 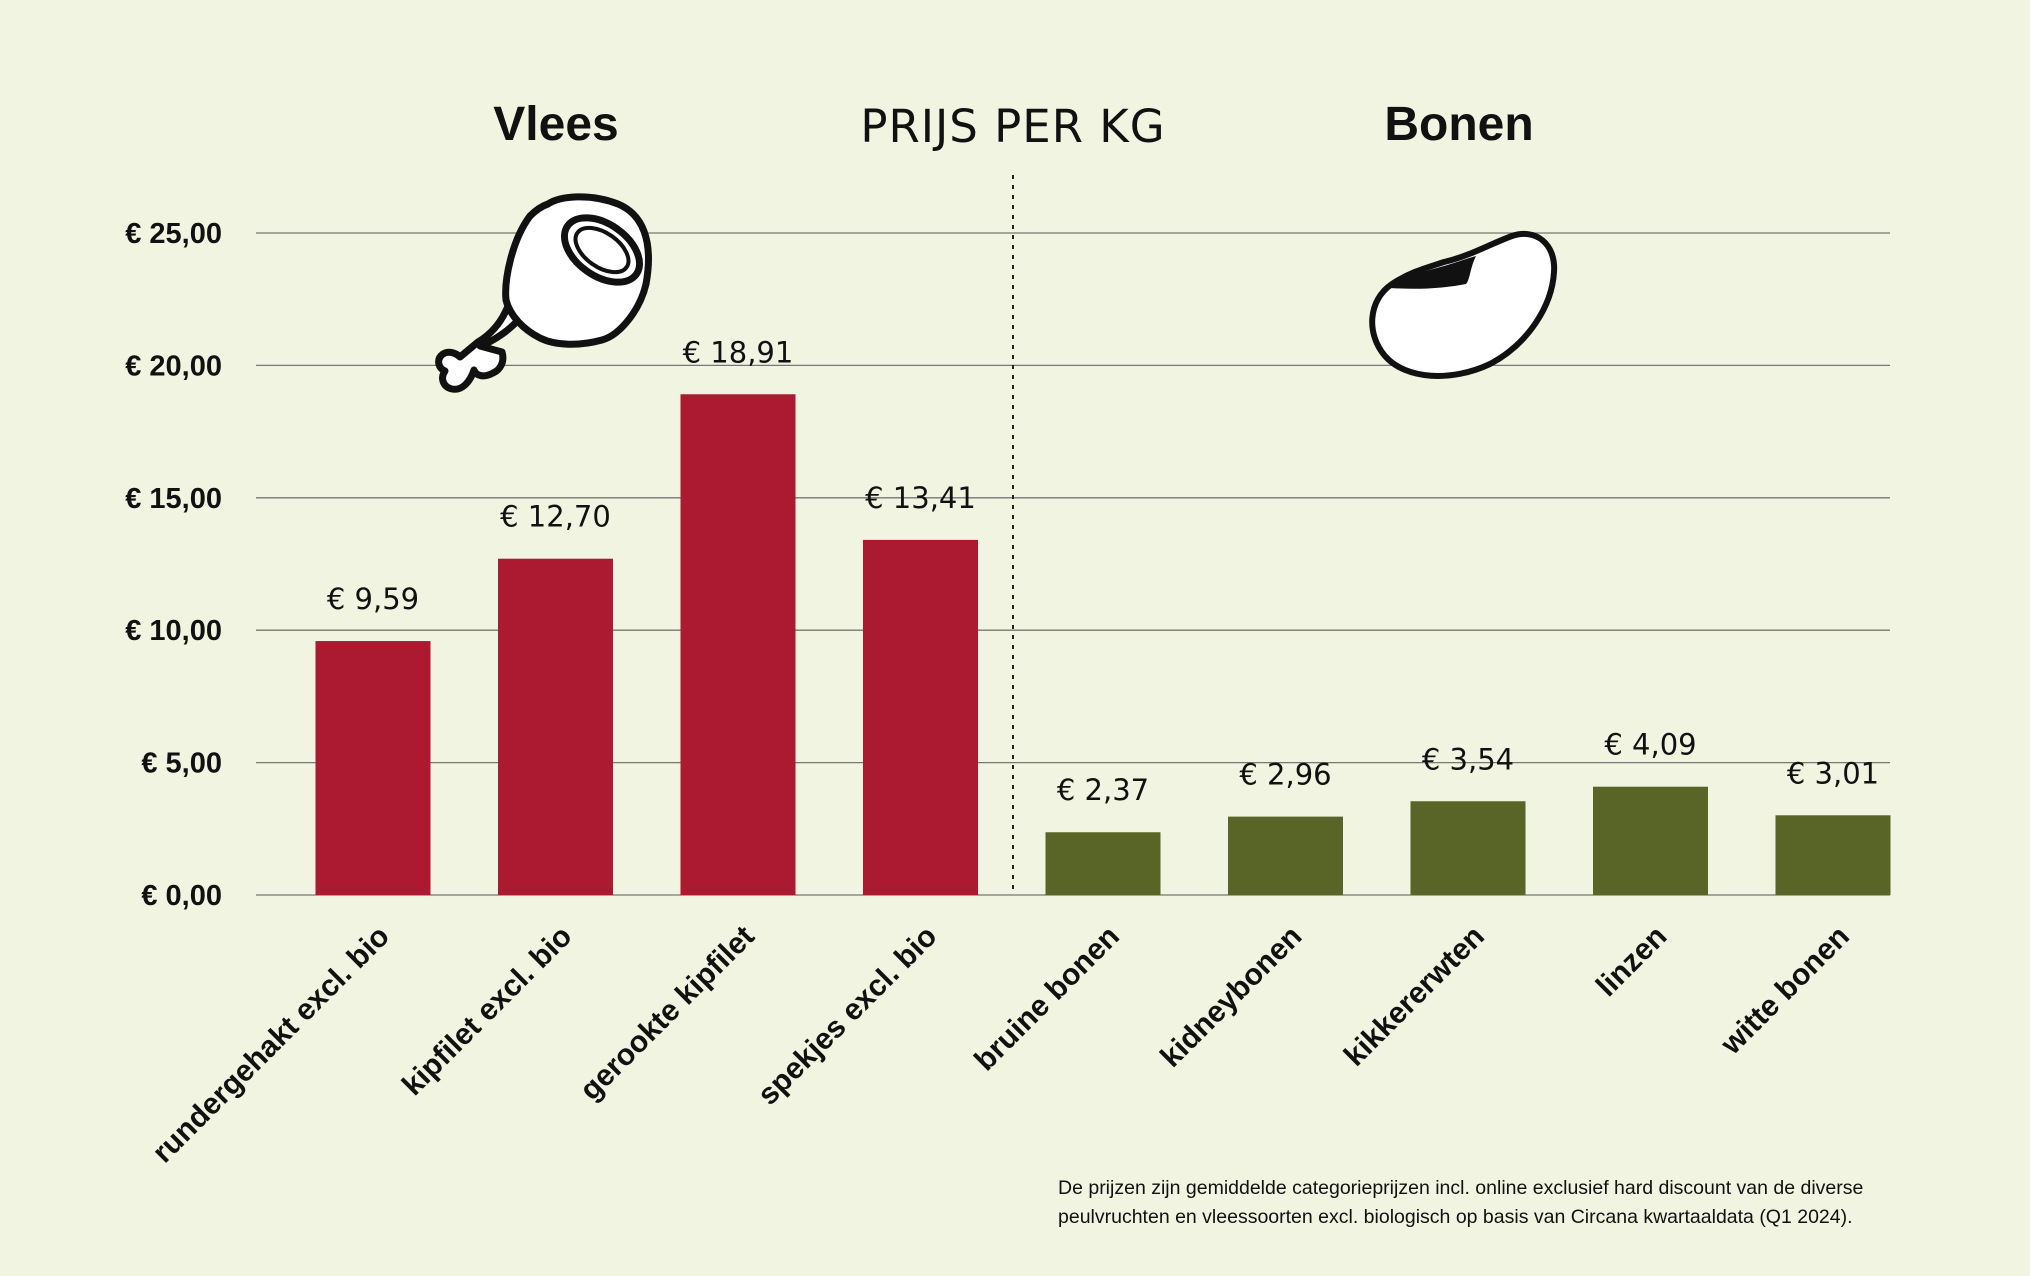 I want to click on value-label: € 2,37, so click(x=1103, y=790).